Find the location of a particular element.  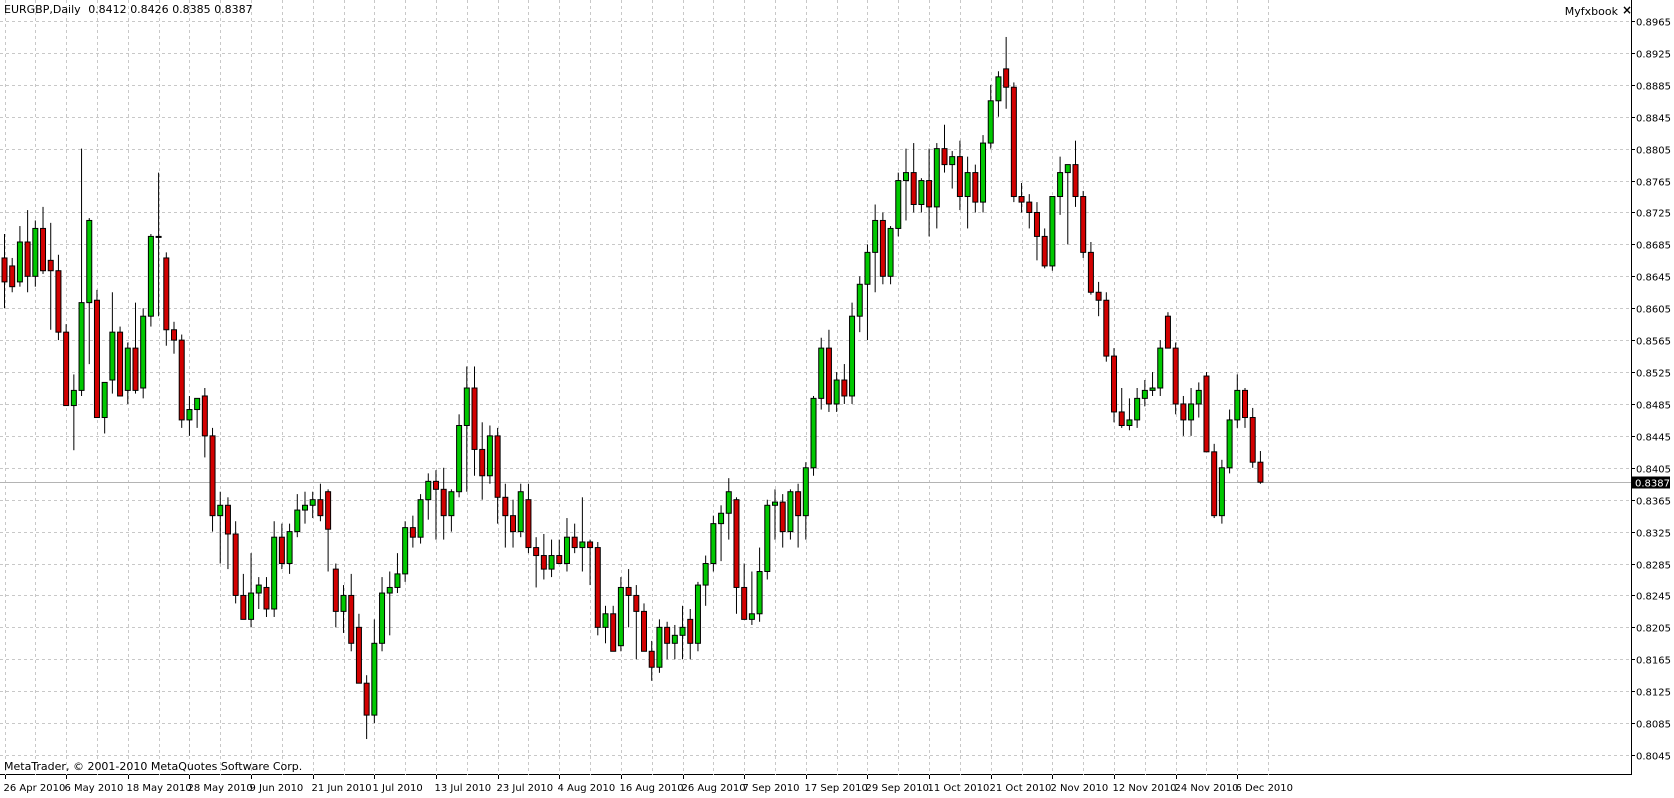

x-tick-label: 2 Nov 2010 is located at coordinates (1080, 788).